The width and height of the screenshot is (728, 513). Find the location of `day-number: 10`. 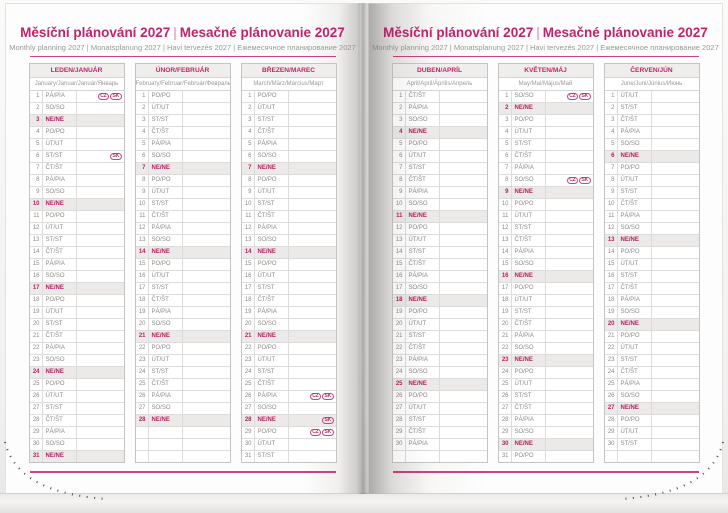

day-number: 10 is located at coordinates (505, 204).